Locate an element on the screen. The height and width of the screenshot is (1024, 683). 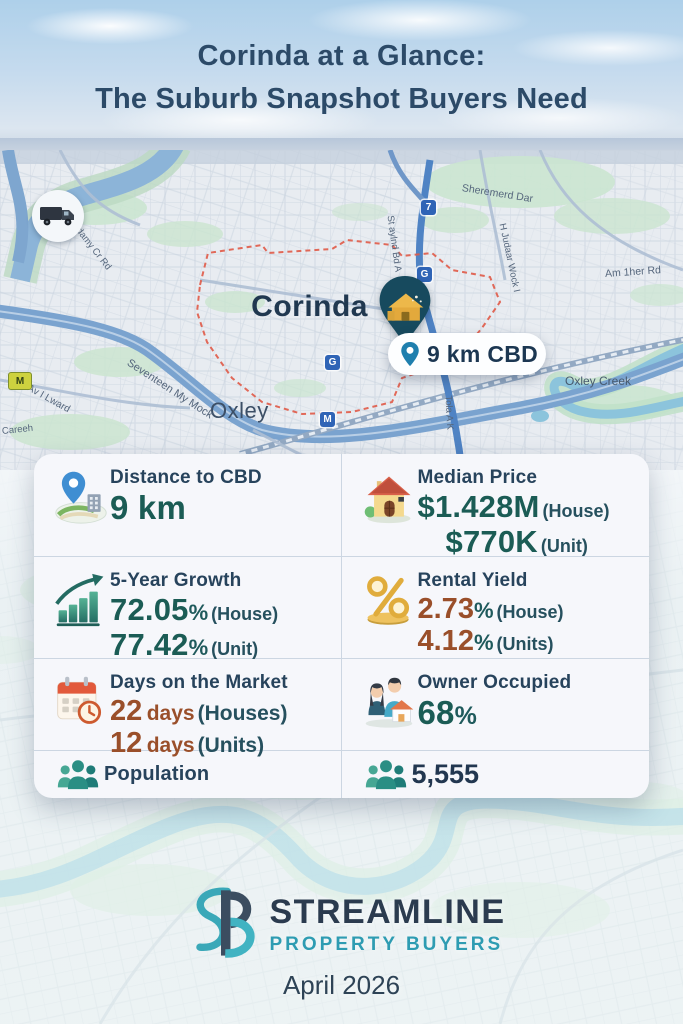
median-house-note: (House) is located at coordinates (576, 511).